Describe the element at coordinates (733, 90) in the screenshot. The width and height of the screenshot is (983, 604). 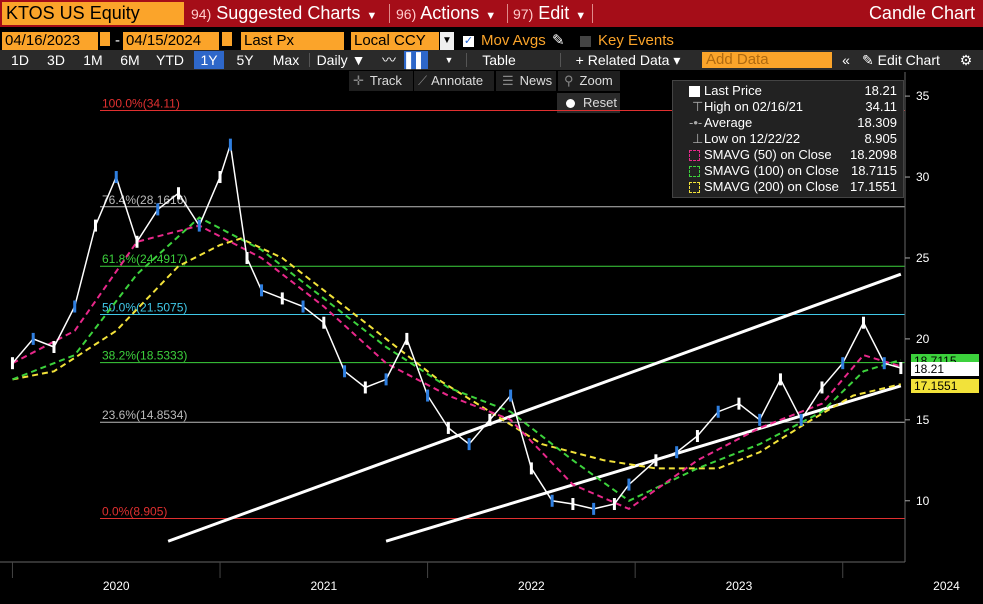
I see `legend-label: Last Price` at that location.